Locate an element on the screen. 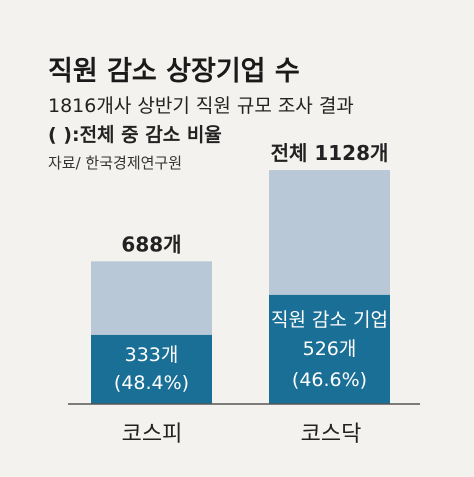 The width and height of the screenshot is (474, 477). bar-decrease-kosdaq is located at coordinates (329, 349).